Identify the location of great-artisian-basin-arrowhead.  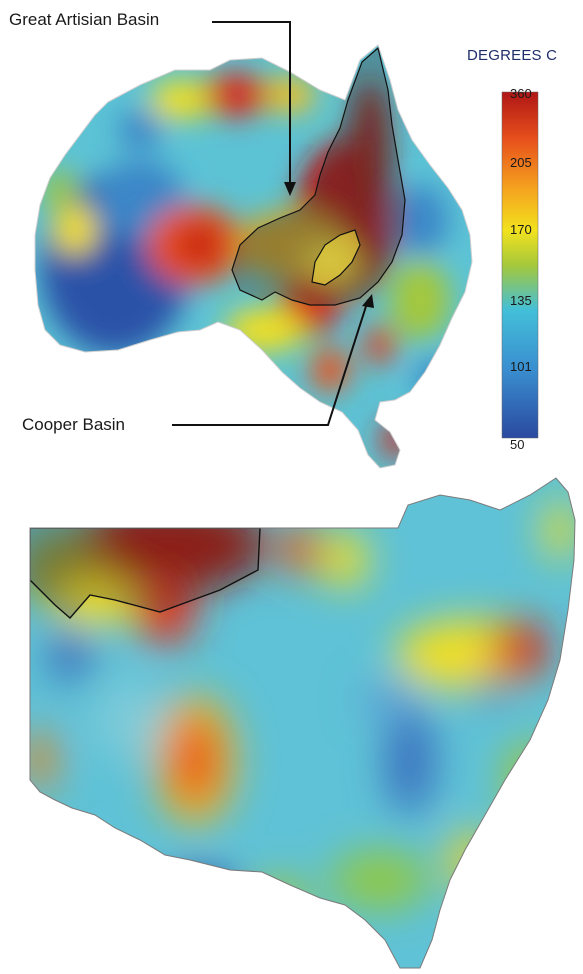
(290, 189).